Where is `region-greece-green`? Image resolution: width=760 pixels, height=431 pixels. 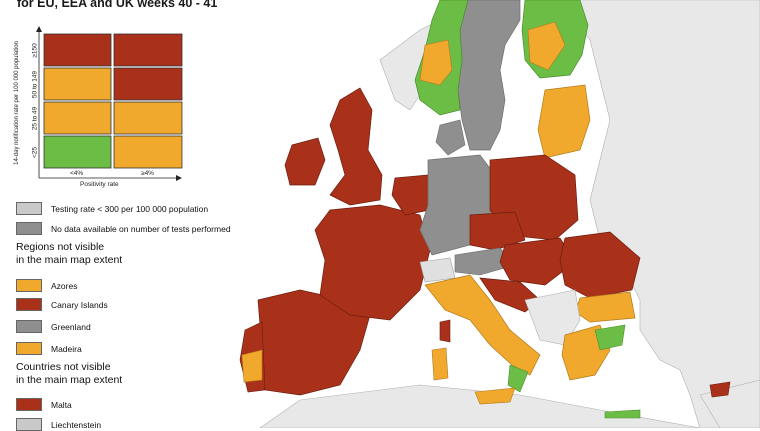
region-greece-green is located at coordinates (610, 337).